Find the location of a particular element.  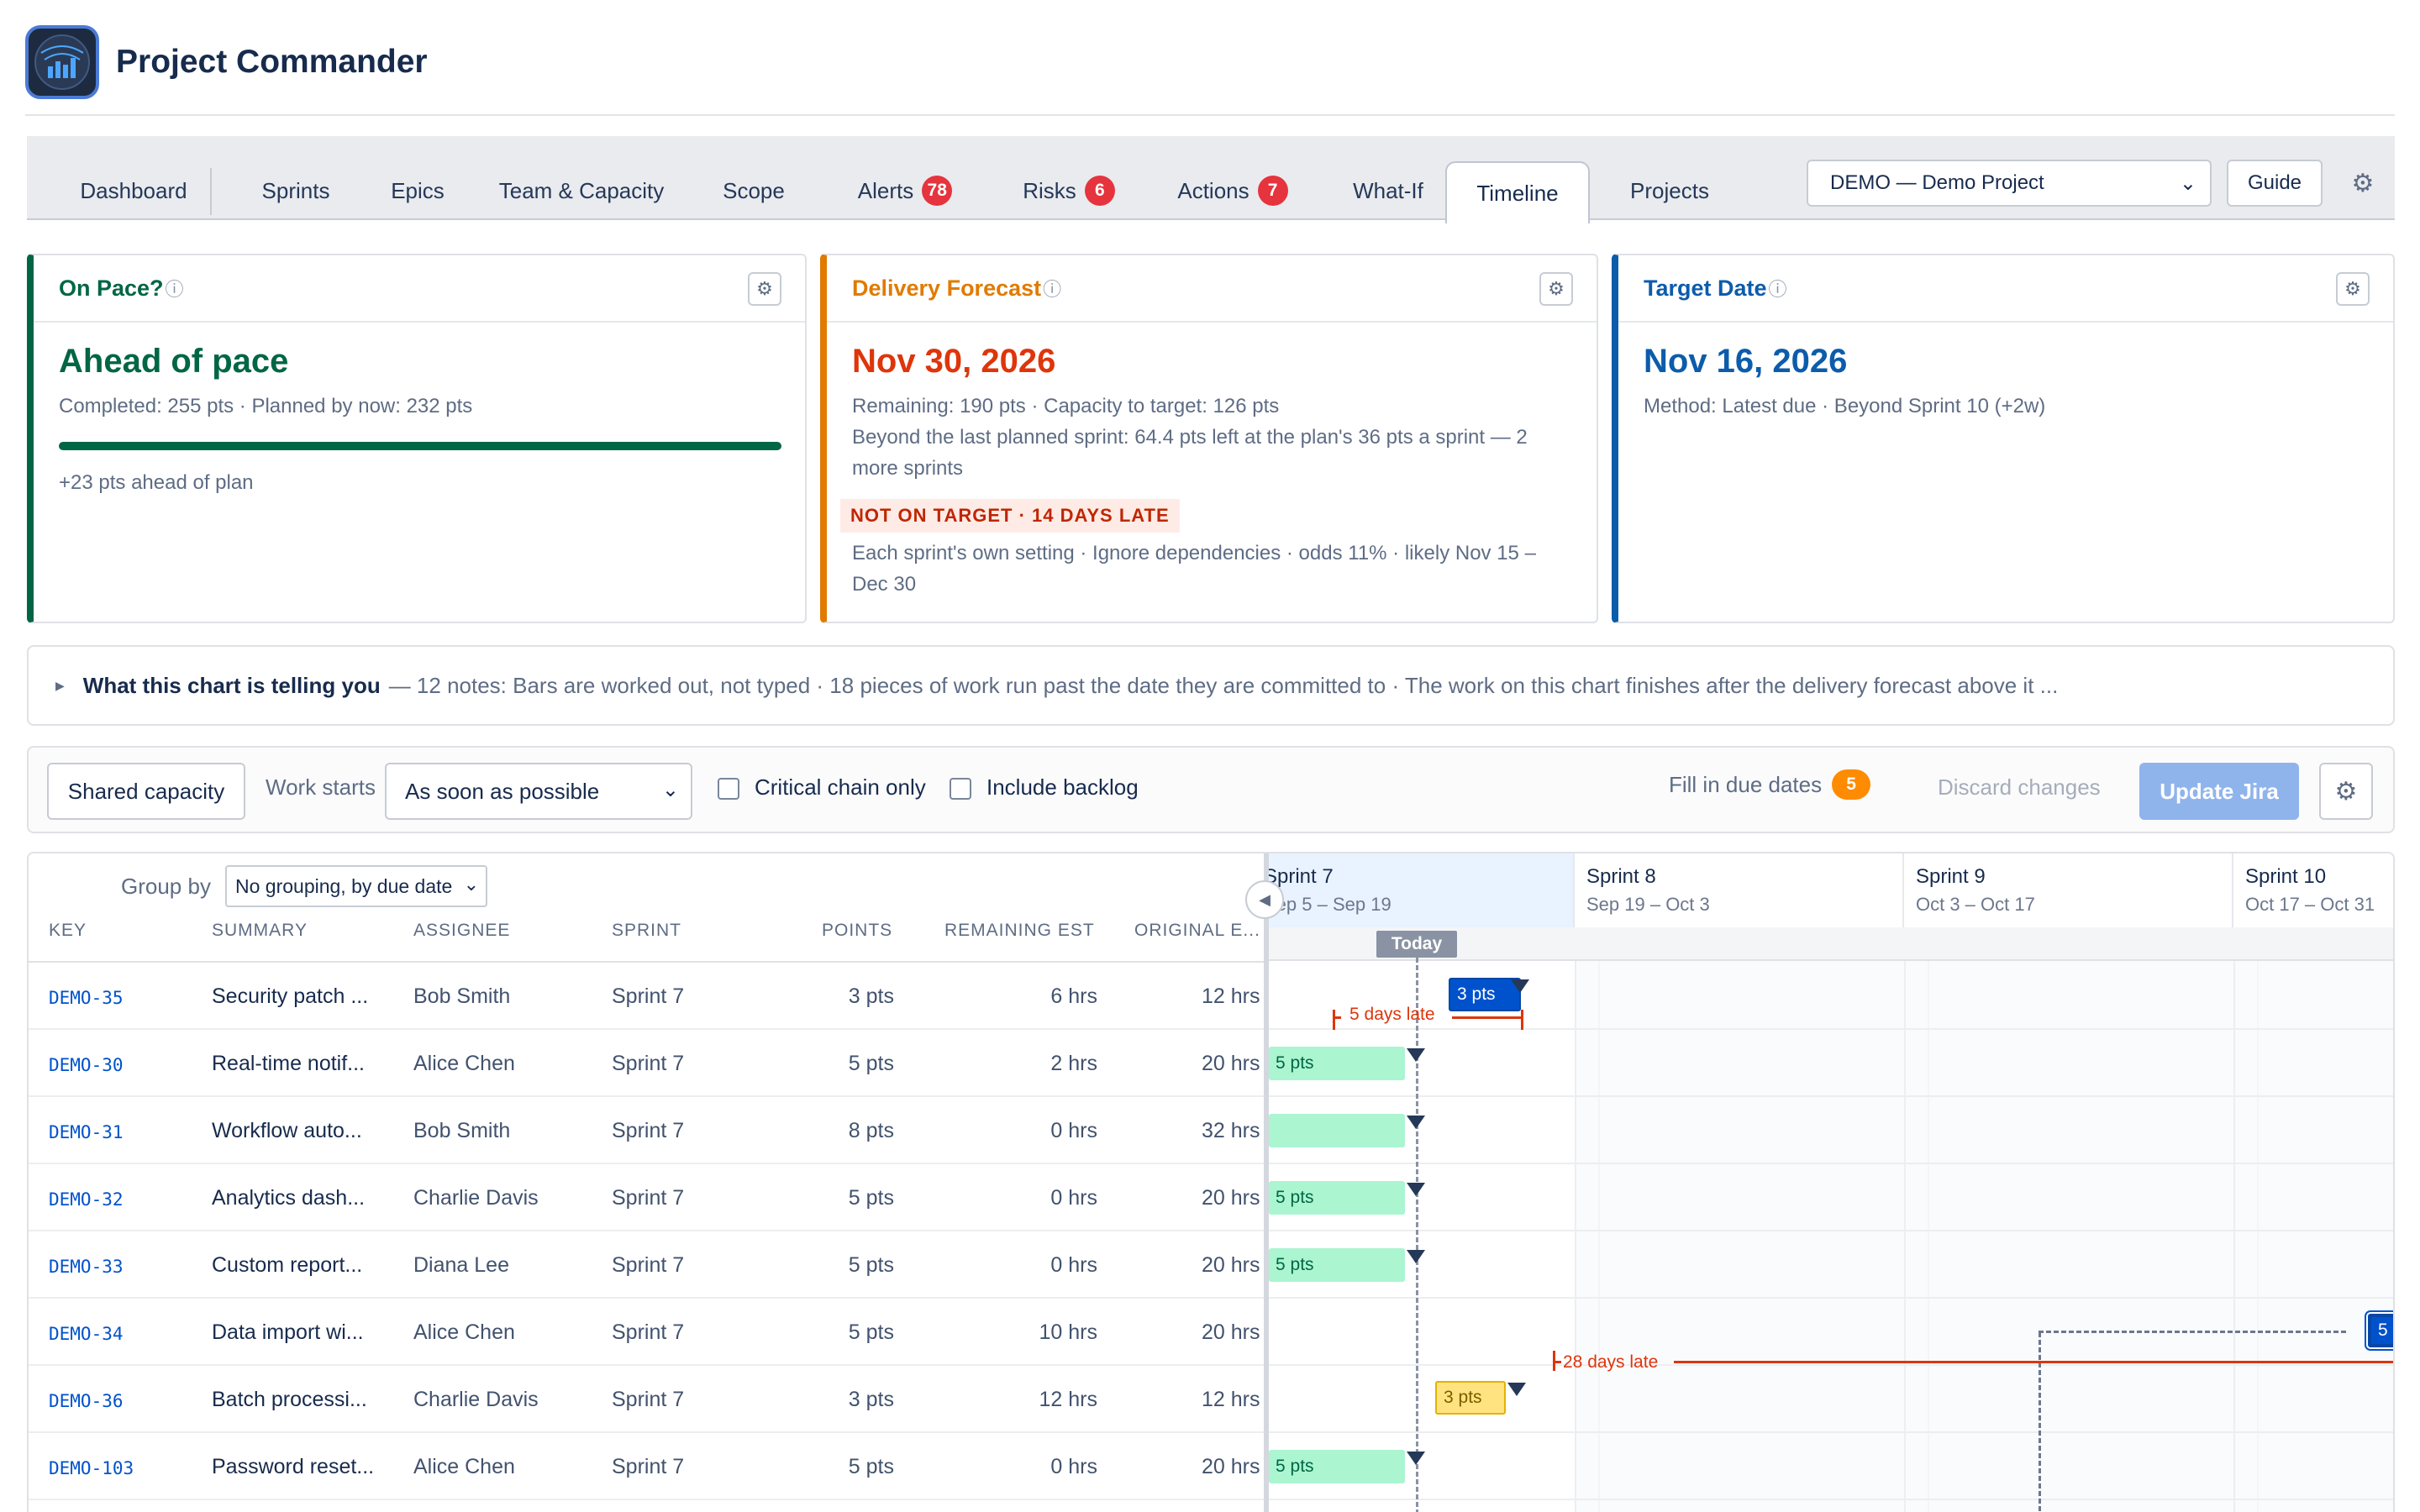

tab-alerts: Alerts 78 is located at coordinates (905, 190).